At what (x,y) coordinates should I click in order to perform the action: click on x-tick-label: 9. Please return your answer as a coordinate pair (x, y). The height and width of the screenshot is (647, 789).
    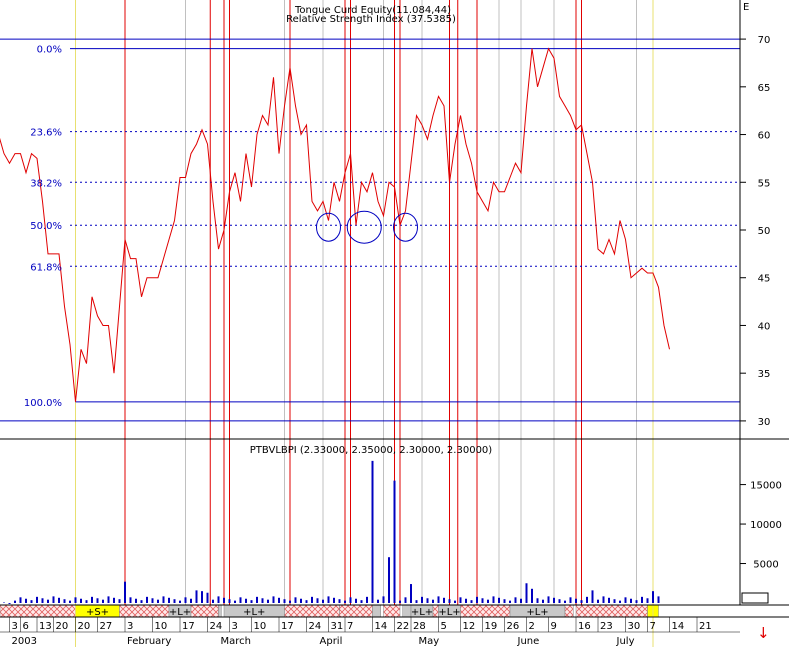
    Looking at the image, I should click on (554, 626).